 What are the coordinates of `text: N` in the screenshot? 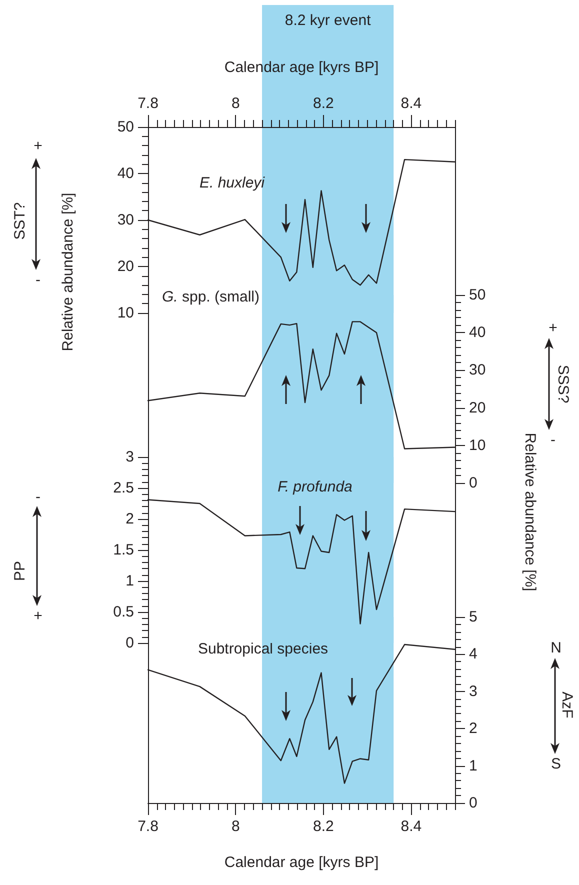 It's located at (556, 648).